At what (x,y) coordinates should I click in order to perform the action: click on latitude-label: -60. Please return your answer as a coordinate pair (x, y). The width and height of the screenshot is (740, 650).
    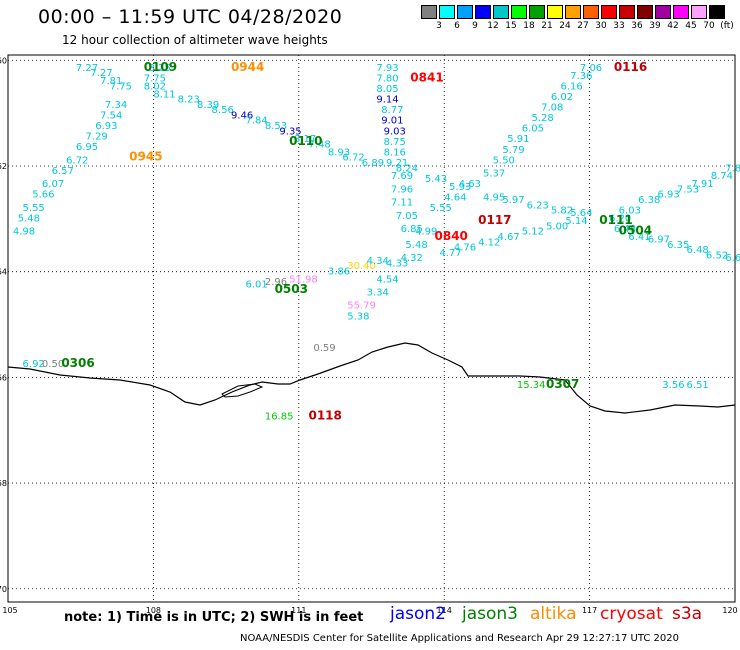
    Looking at the image, I should click on (3, 60).